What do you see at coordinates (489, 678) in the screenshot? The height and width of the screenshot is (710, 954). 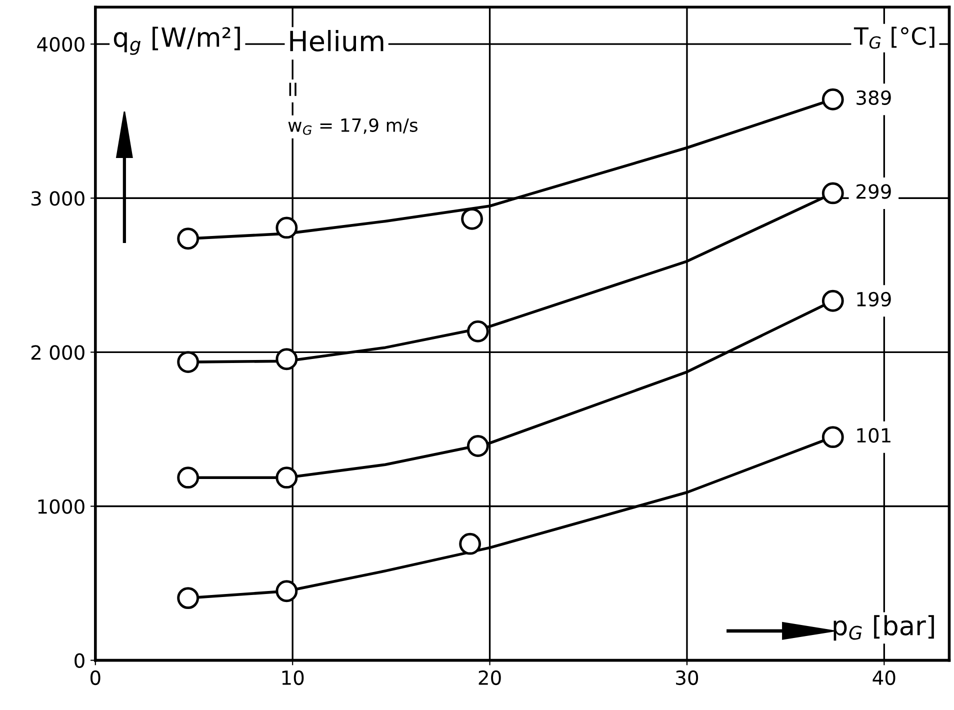 I see `x-tick-label: 20` at bounding box center [489, 678].